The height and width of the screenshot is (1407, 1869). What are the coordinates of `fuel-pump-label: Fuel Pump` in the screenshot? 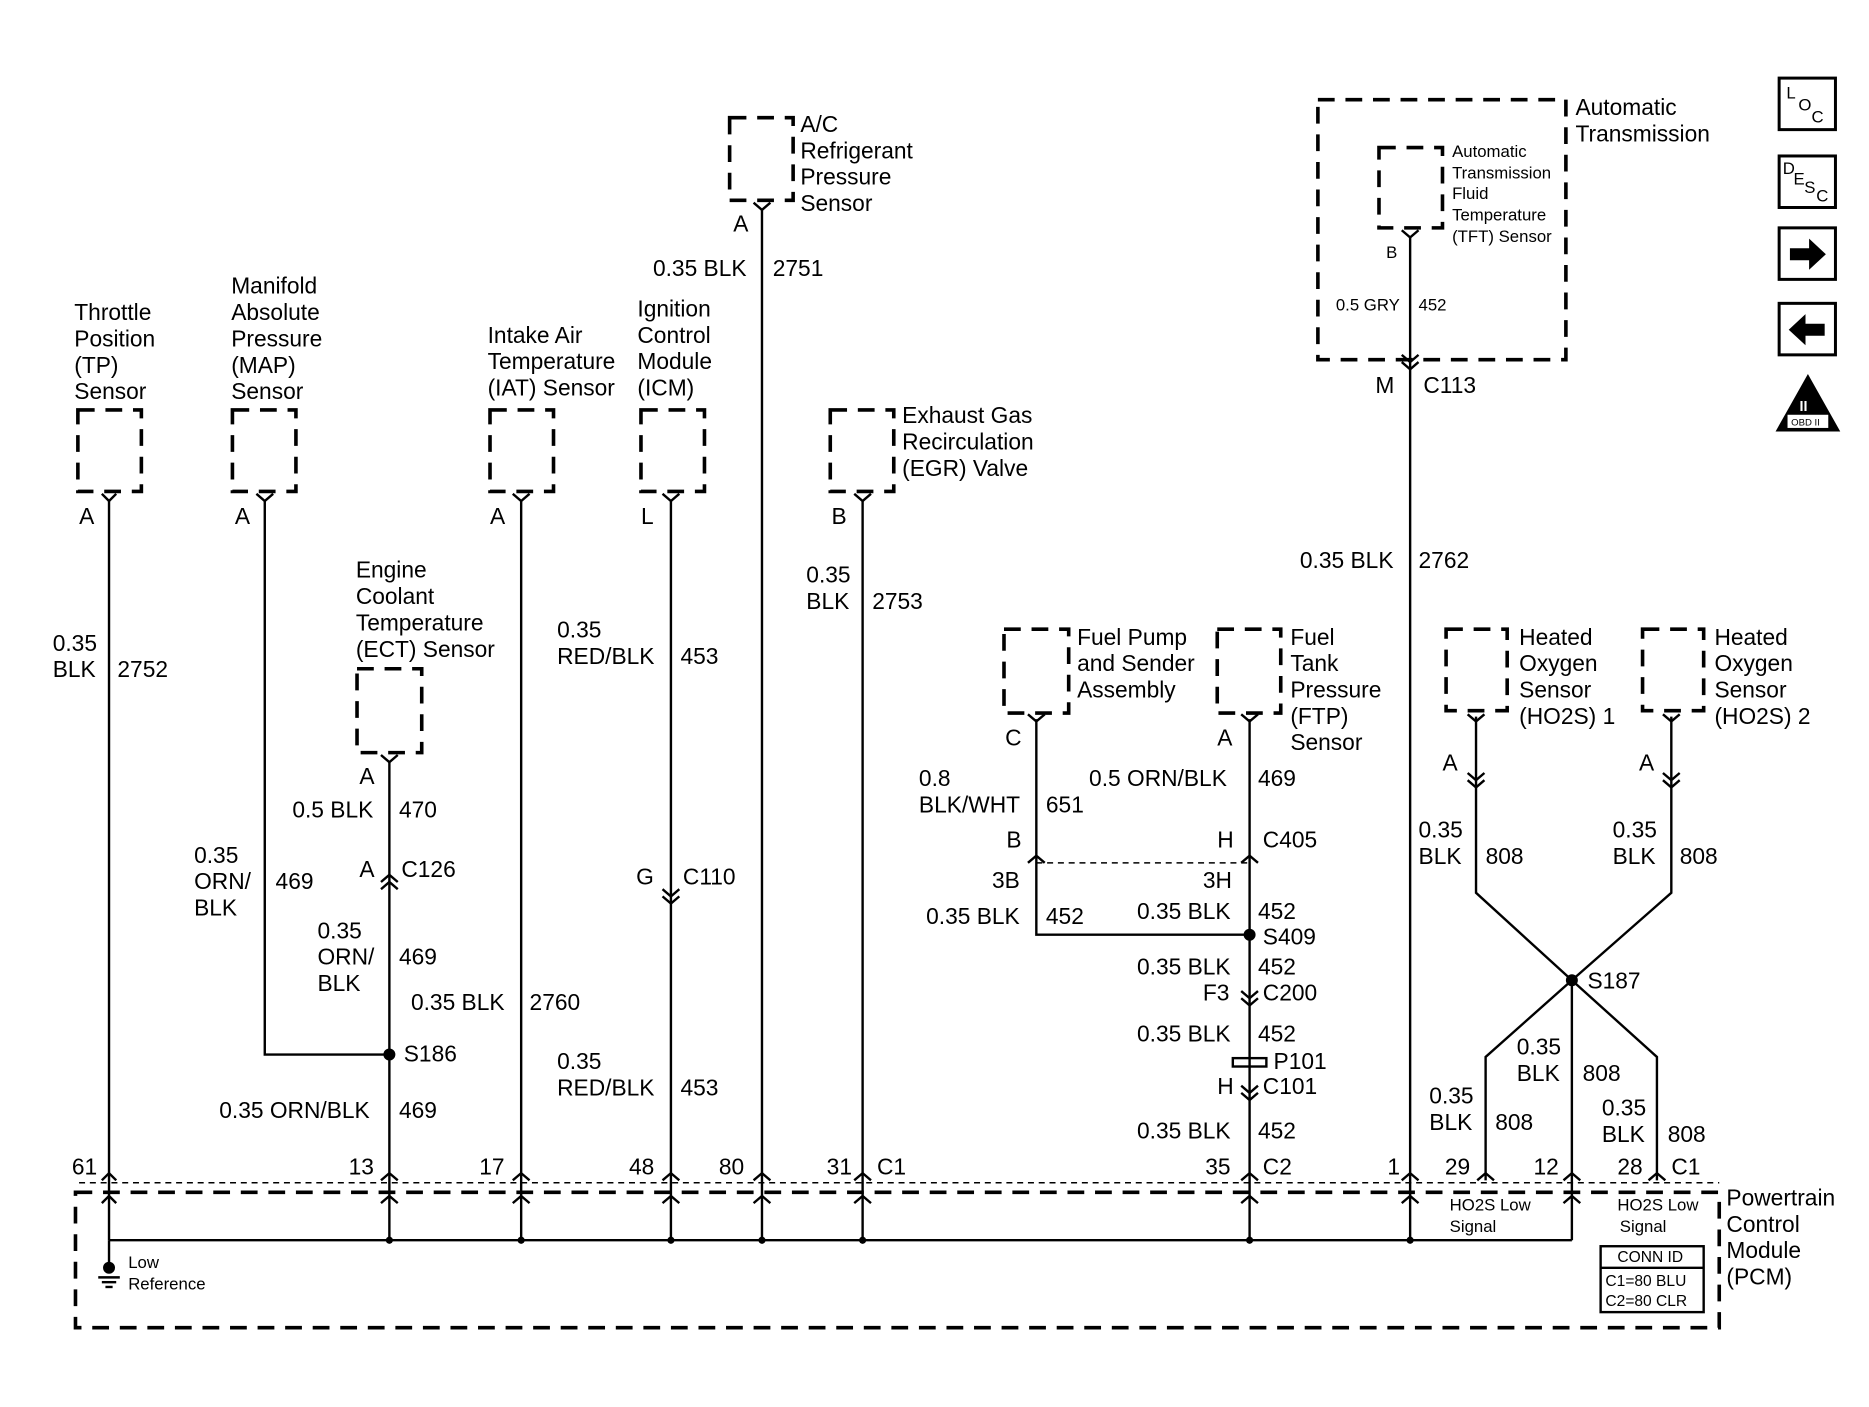 It's located at (1132, 637).